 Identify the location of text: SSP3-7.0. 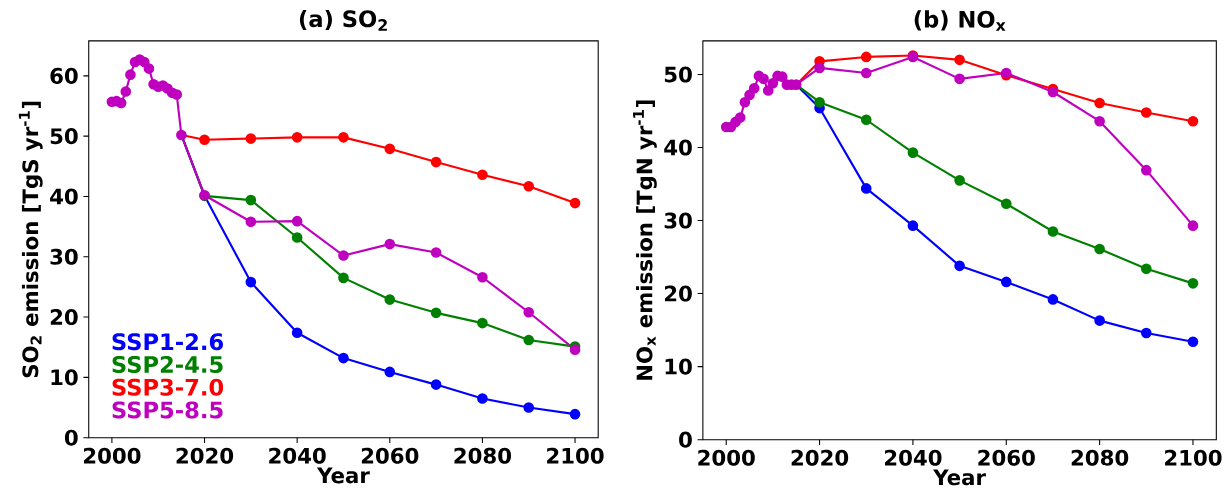
(168, 387).